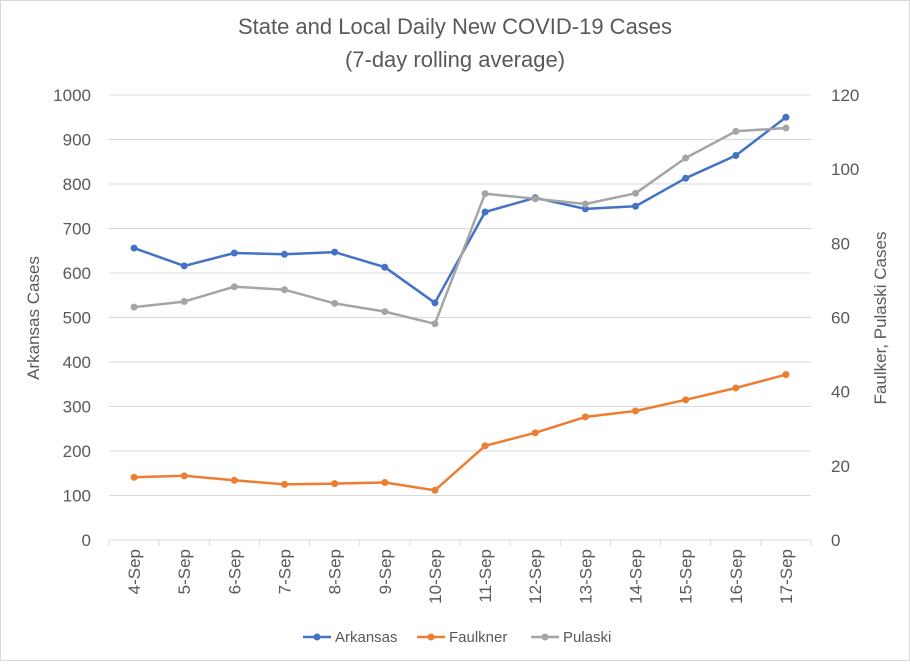  Describe the element at coordinates (285, 571) in the screenshot. I see `x-tick-label: 7-Sep` at that location.